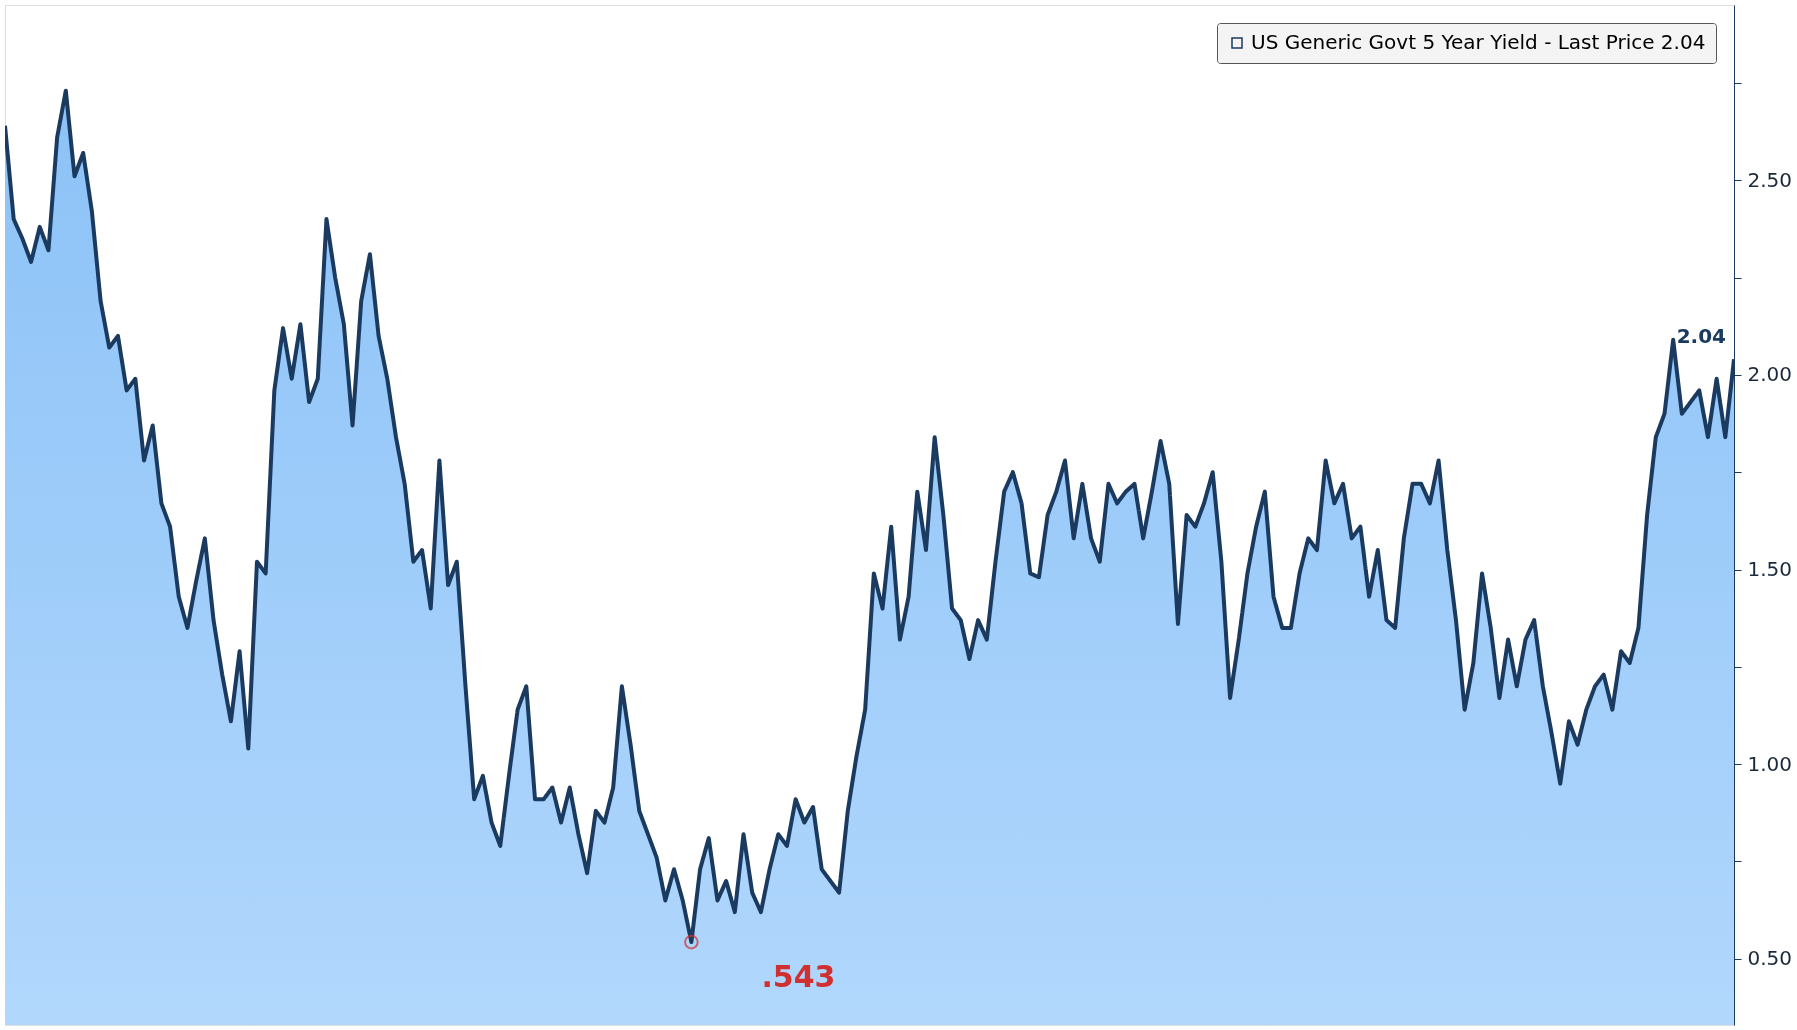 This screenshot has width=1797, height=1030. I want to click on y-tick-label: 2.00, so click(1770, 374).